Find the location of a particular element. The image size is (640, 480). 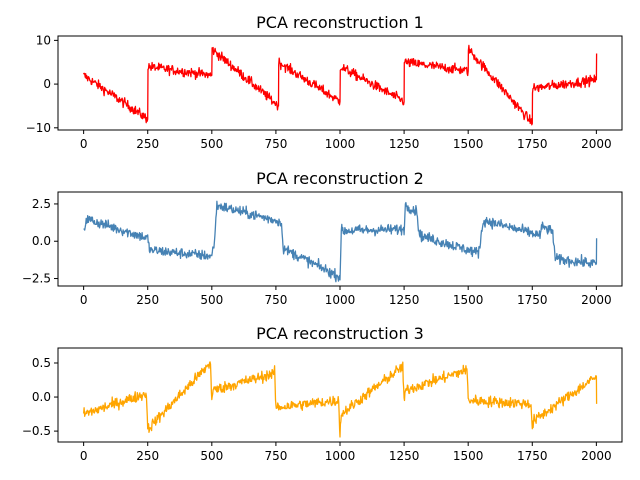

panel-3-plot is located at coordinates (340, 399).